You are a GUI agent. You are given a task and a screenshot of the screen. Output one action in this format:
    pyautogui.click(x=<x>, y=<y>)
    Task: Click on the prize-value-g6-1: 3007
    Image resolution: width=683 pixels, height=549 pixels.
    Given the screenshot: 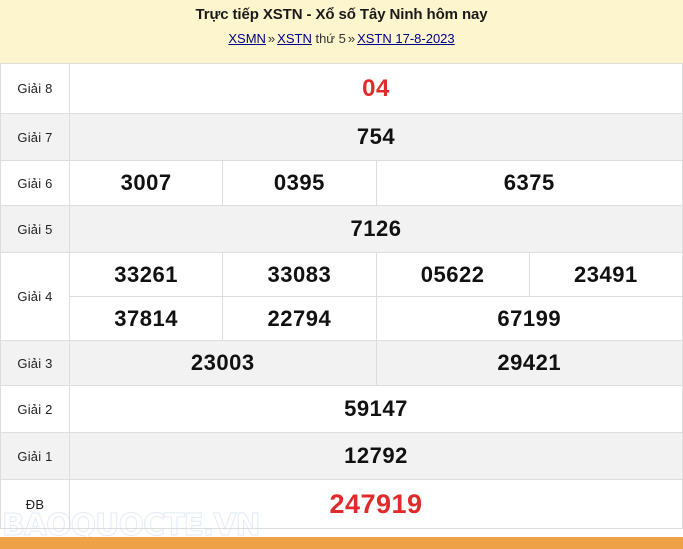 What is the action you would take?
    pyautogui.click(x=146, y=183)
    